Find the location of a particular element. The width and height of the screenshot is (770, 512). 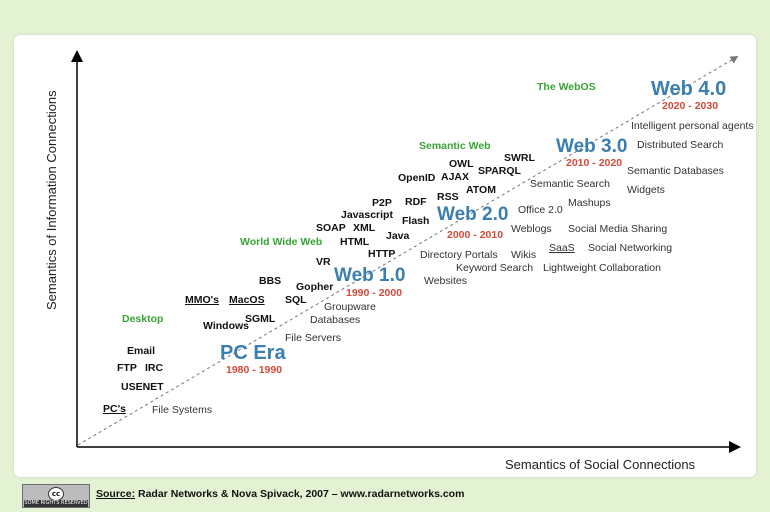

application-label: Intelligent personal agents is located at coordinates (692, 126).